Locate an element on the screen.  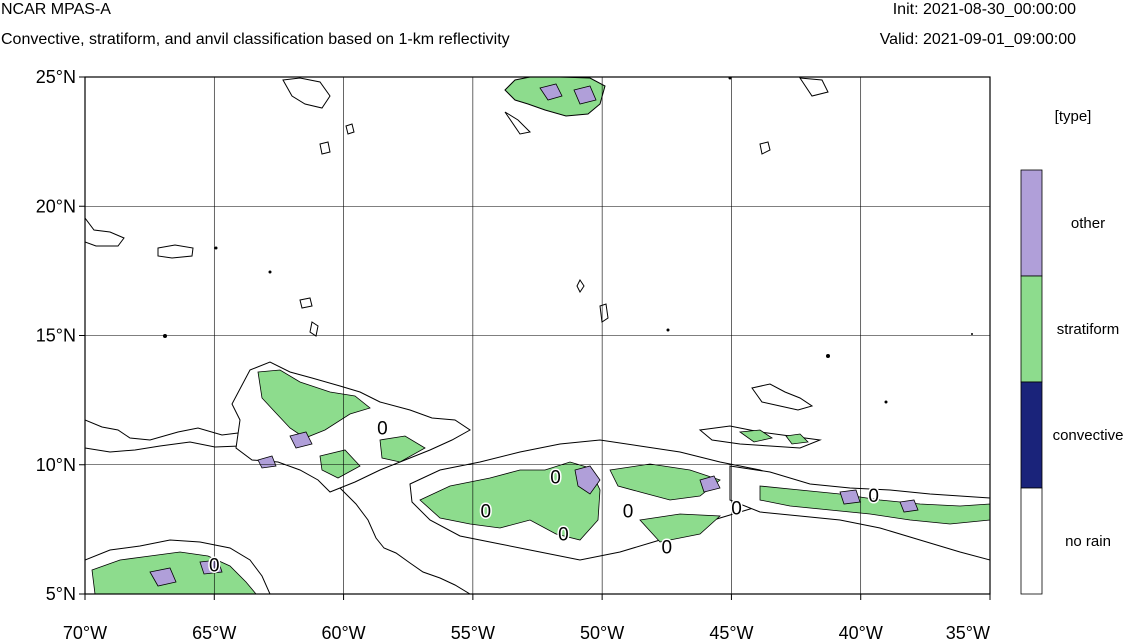
map-title: NCAR MPAS-A is located at coordinates (56, 9).